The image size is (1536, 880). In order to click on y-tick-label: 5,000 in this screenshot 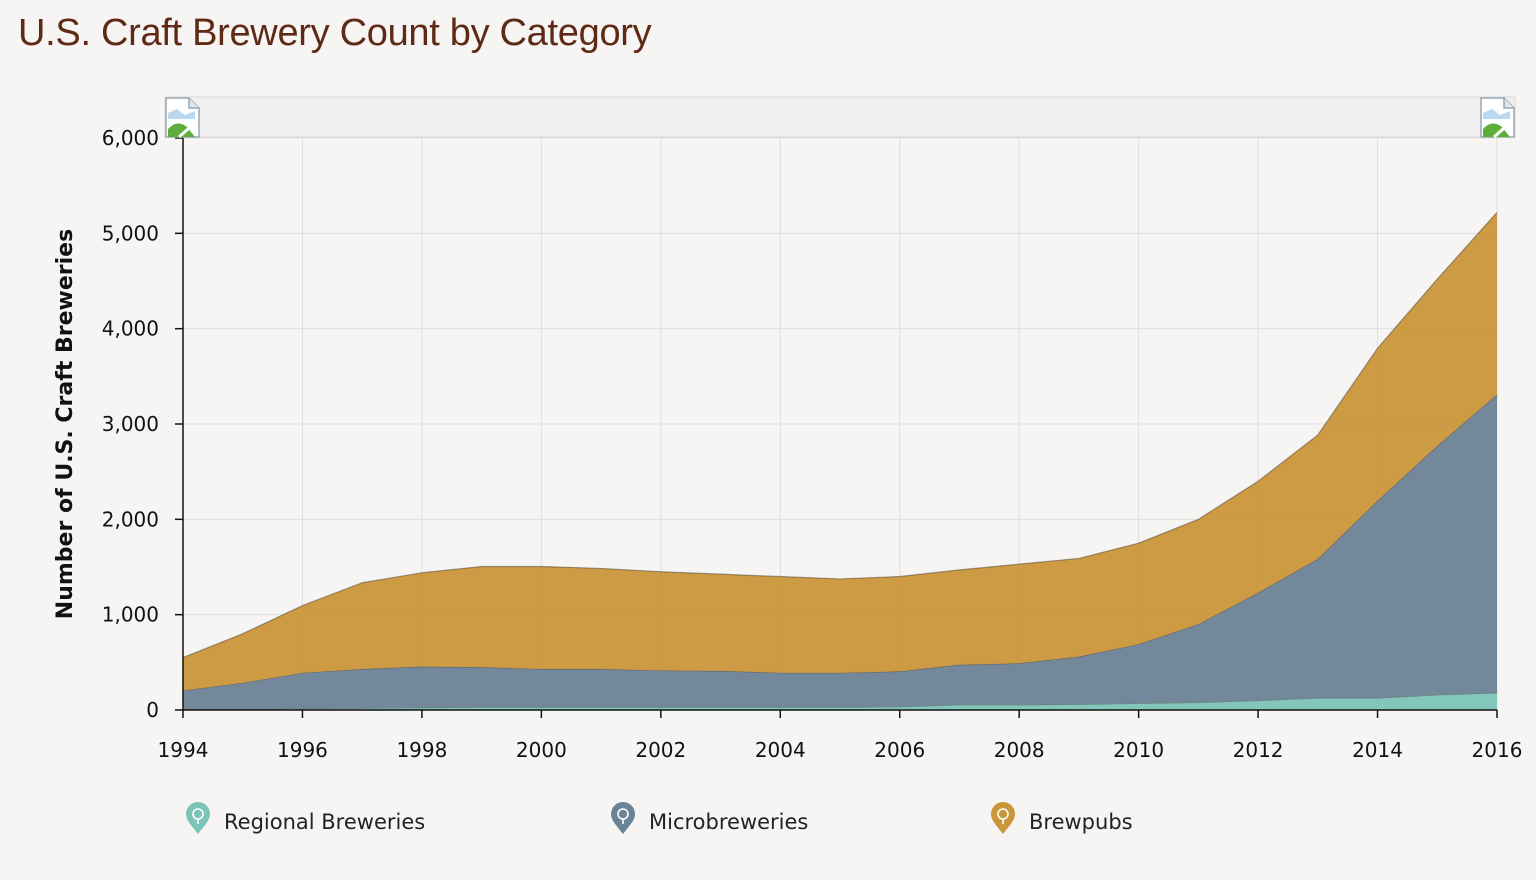, I will do `click(130, 233)`.